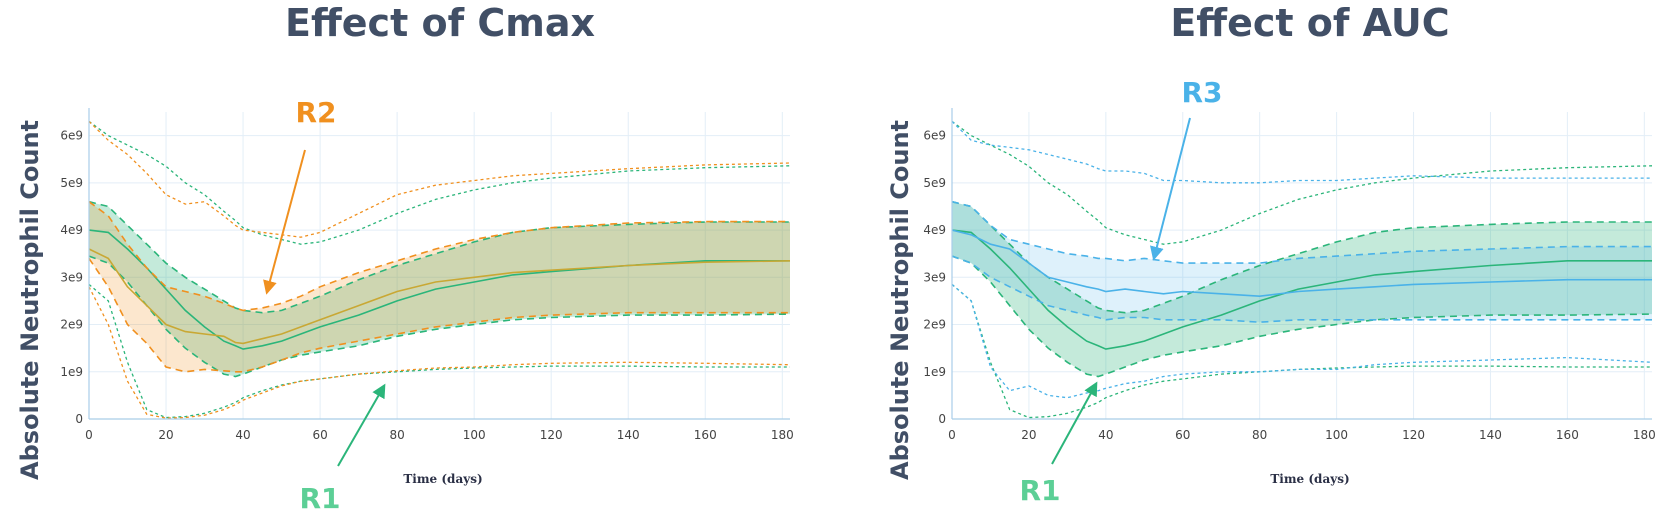 Image resolution: width=1675 pixels, height=518 pixels. I want to click on median-line-orange, so click(439, 296).